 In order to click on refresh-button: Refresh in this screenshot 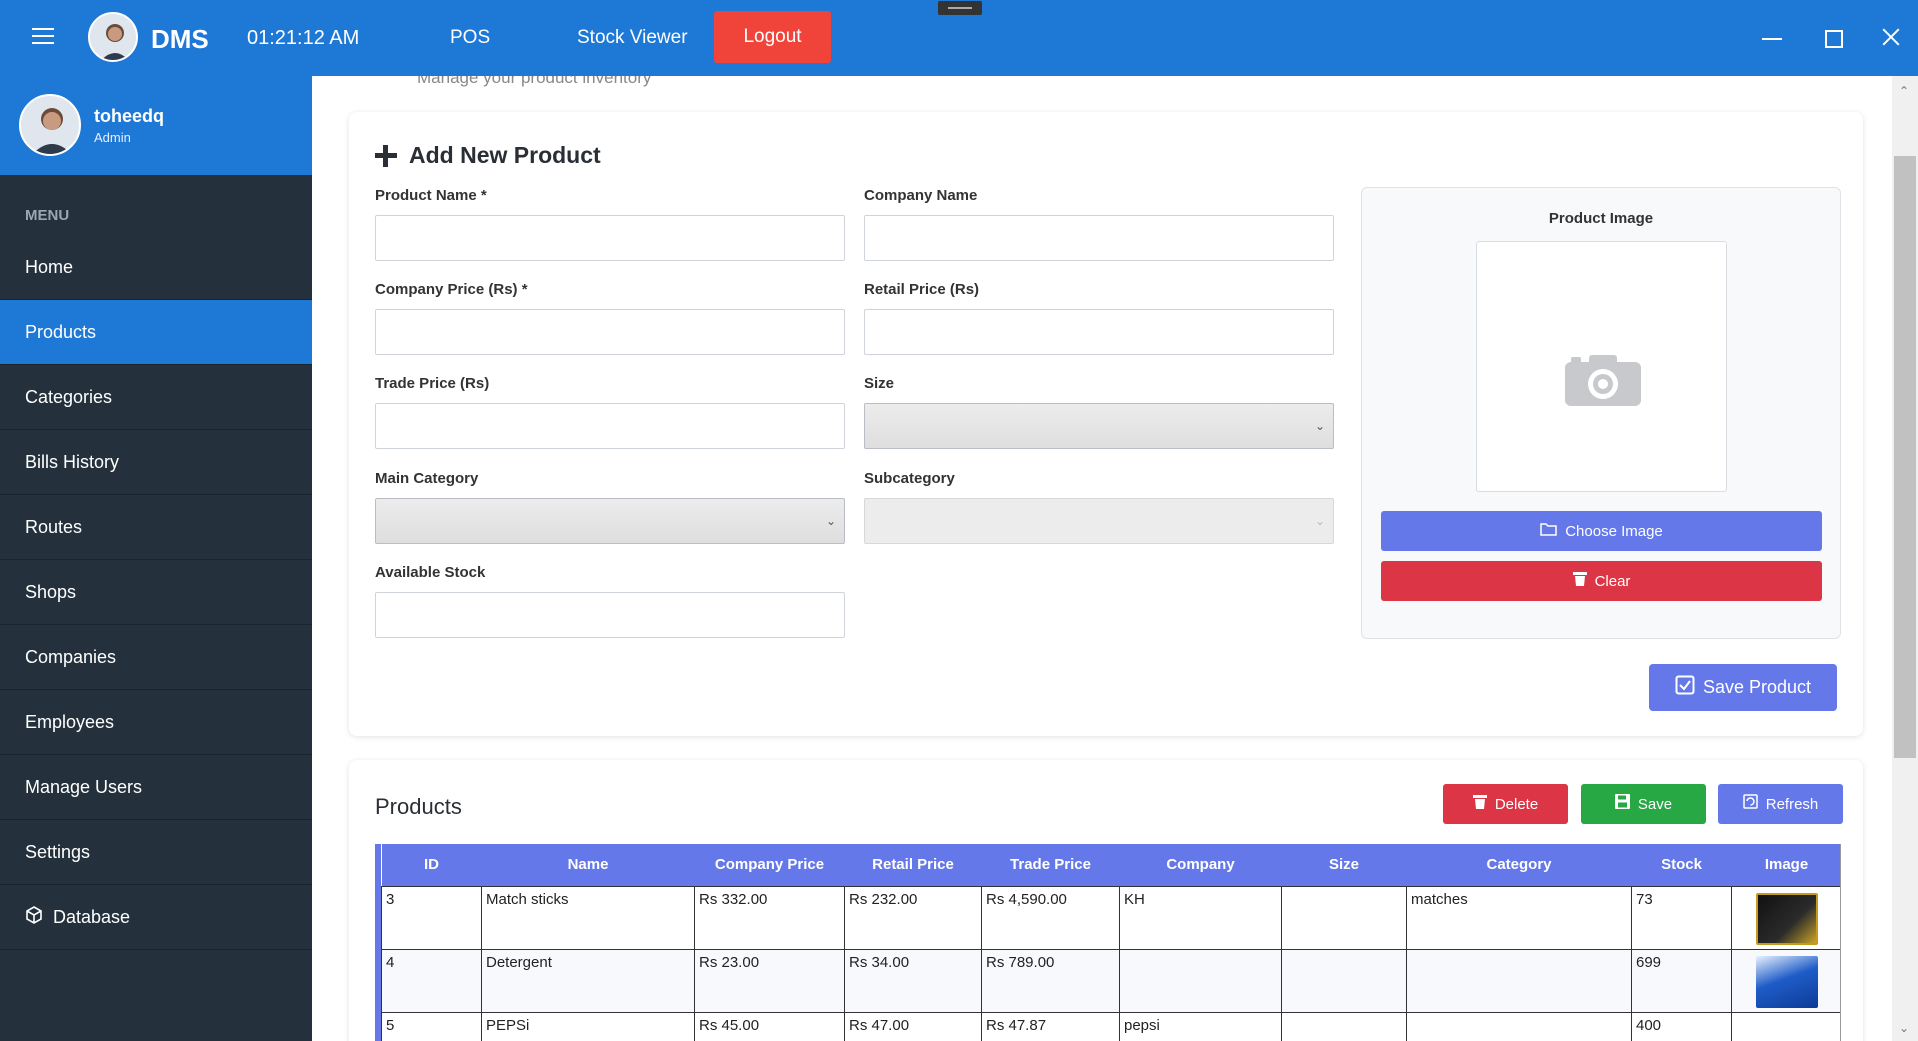, I will do `click(1780, 804)`.